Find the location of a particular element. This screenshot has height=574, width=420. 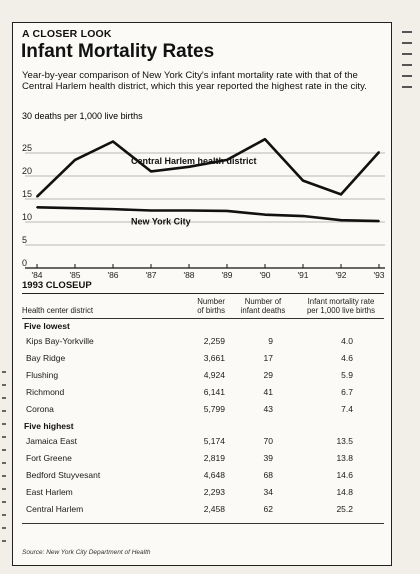

deaths-cell: 34 is located at coordinates (268, 492).